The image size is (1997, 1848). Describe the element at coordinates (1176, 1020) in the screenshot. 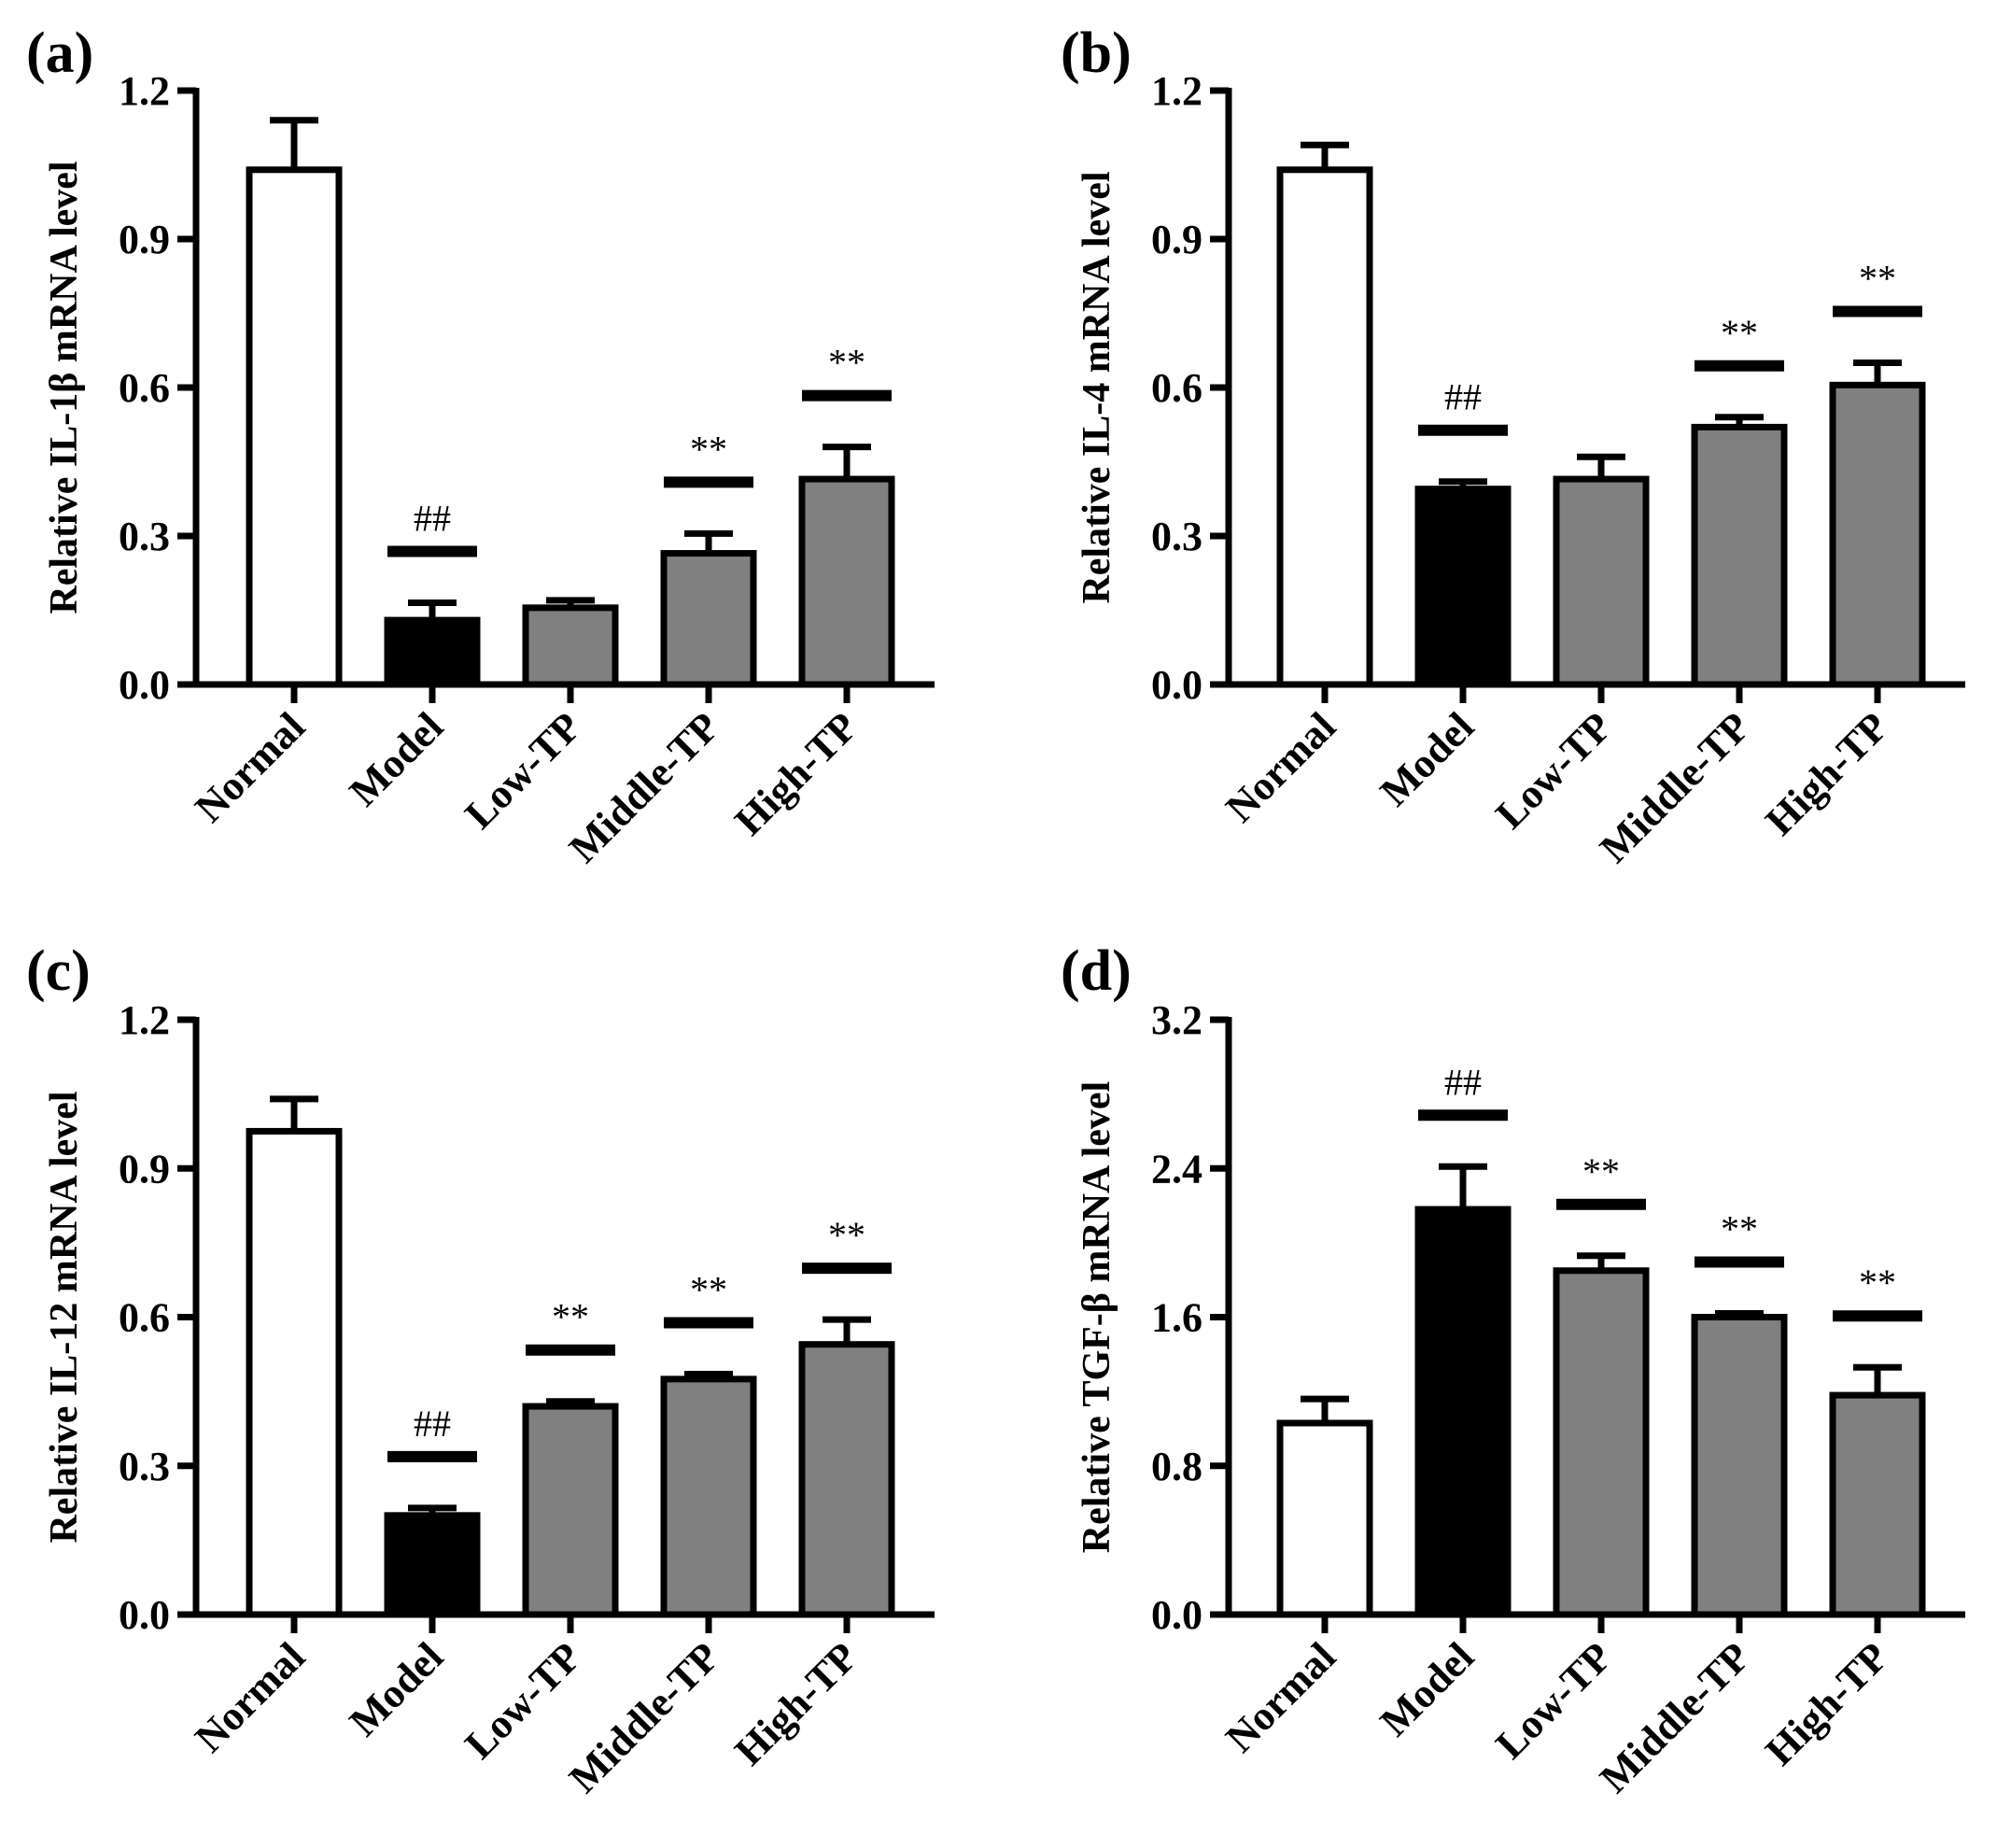

I see `y-tick-label: 3.2` at that location.